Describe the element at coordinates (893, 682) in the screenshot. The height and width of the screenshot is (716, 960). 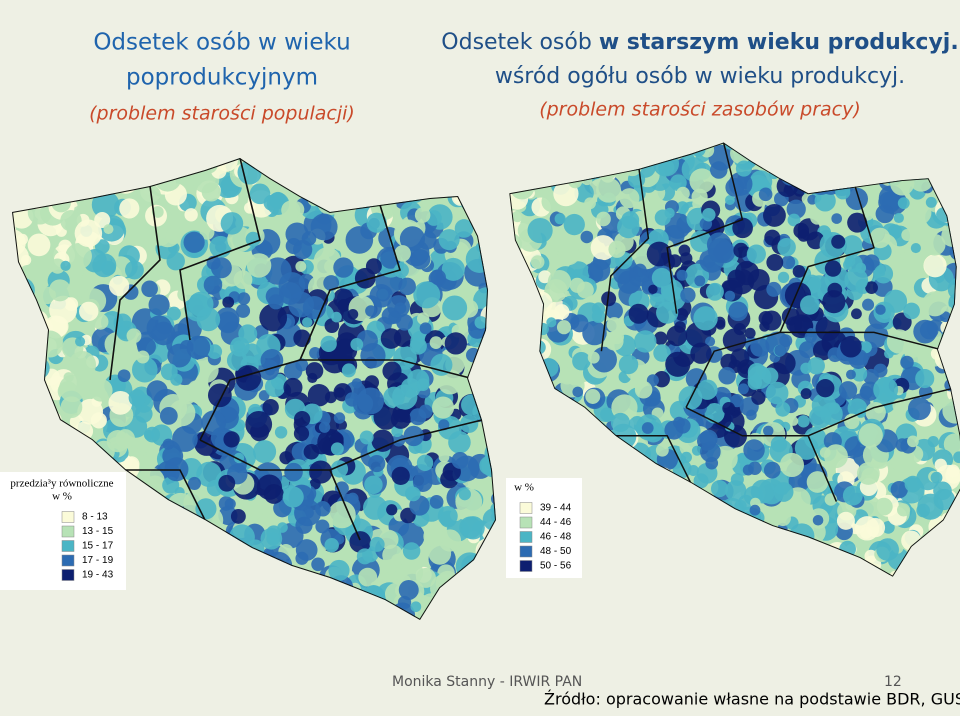
I see `page-number: 12` at that location.